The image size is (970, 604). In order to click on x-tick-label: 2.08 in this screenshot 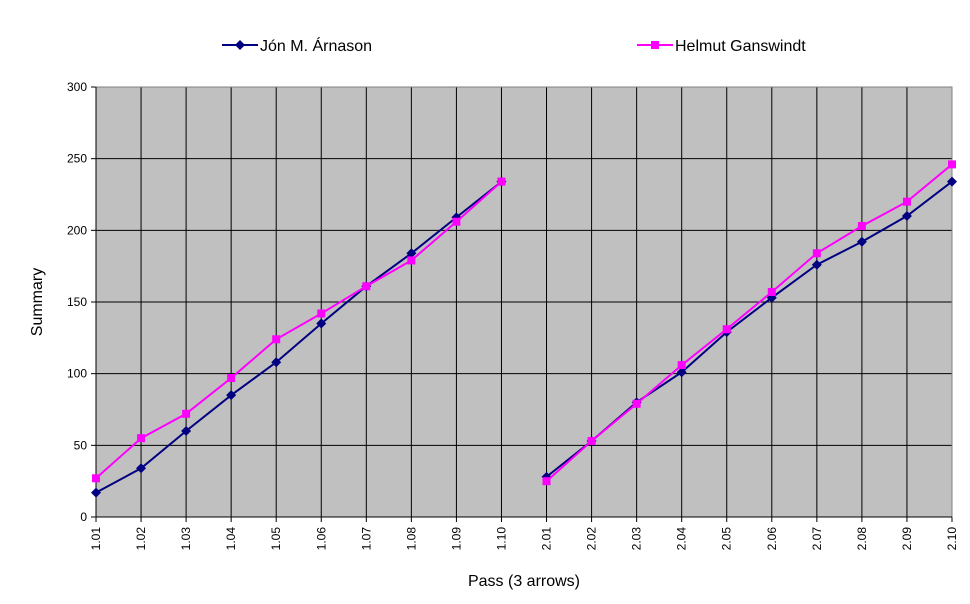, I will do `click(862, 539)`.